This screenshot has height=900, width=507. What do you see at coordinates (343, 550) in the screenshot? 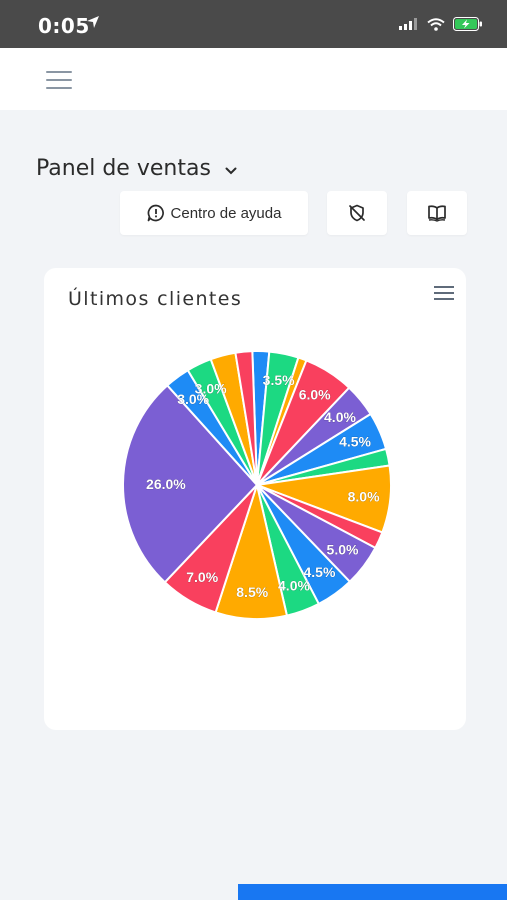
I see `pie-slice-label: 5.0%` at bounding box center [343, 550].